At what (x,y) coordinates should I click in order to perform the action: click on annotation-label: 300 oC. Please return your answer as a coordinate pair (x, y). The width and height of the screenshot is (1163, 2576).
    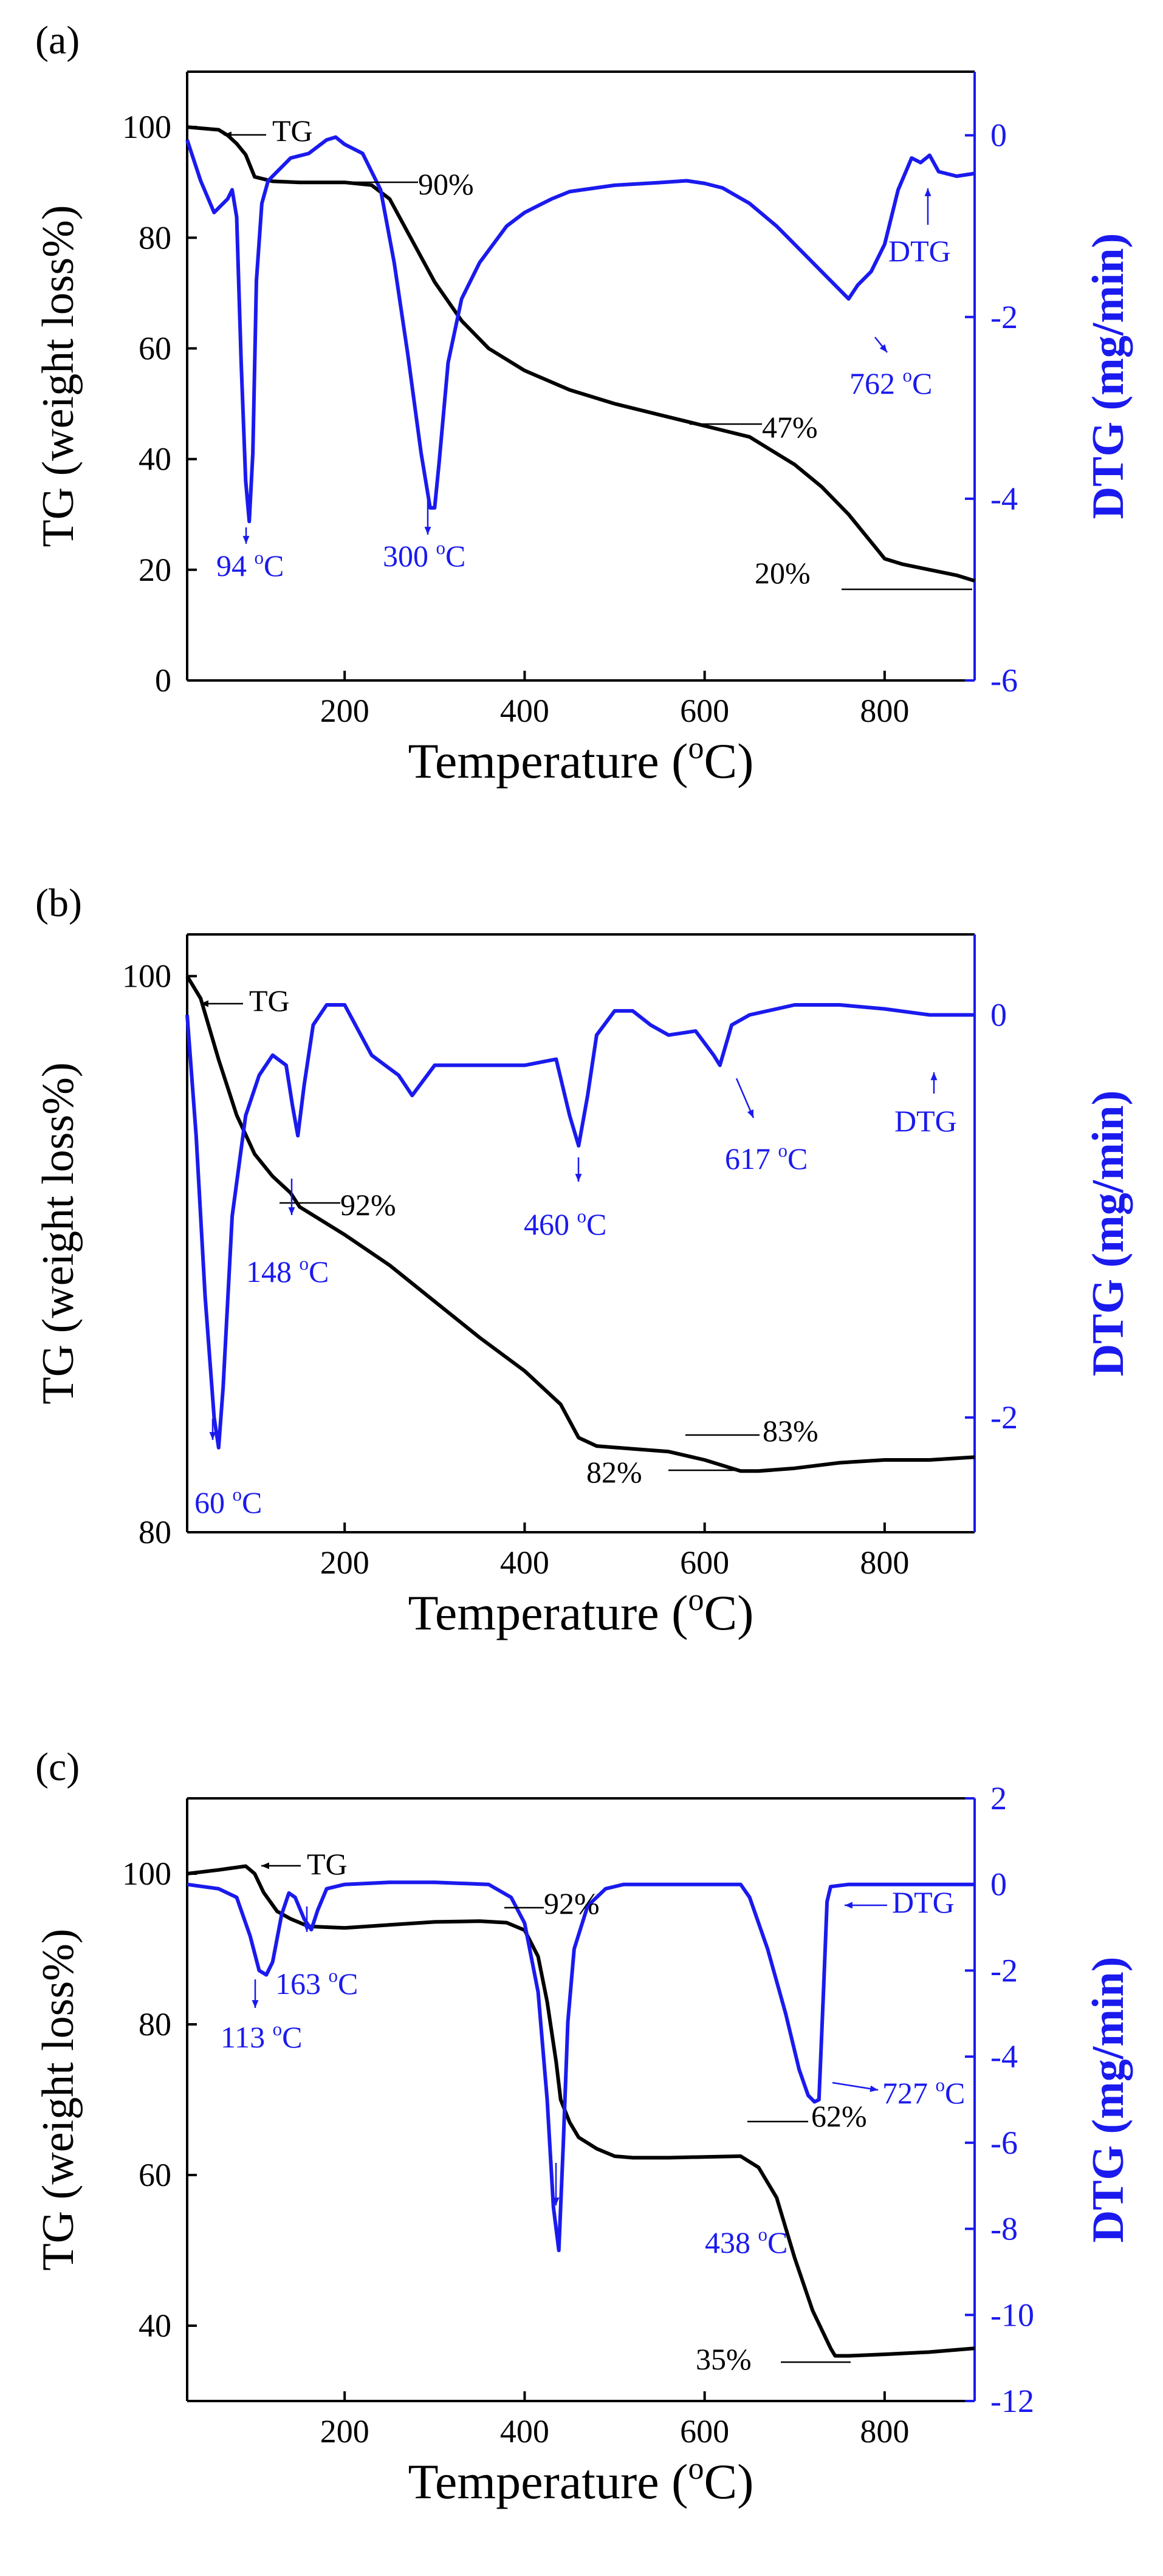
    Looking at the image, I should click on (424, 555).